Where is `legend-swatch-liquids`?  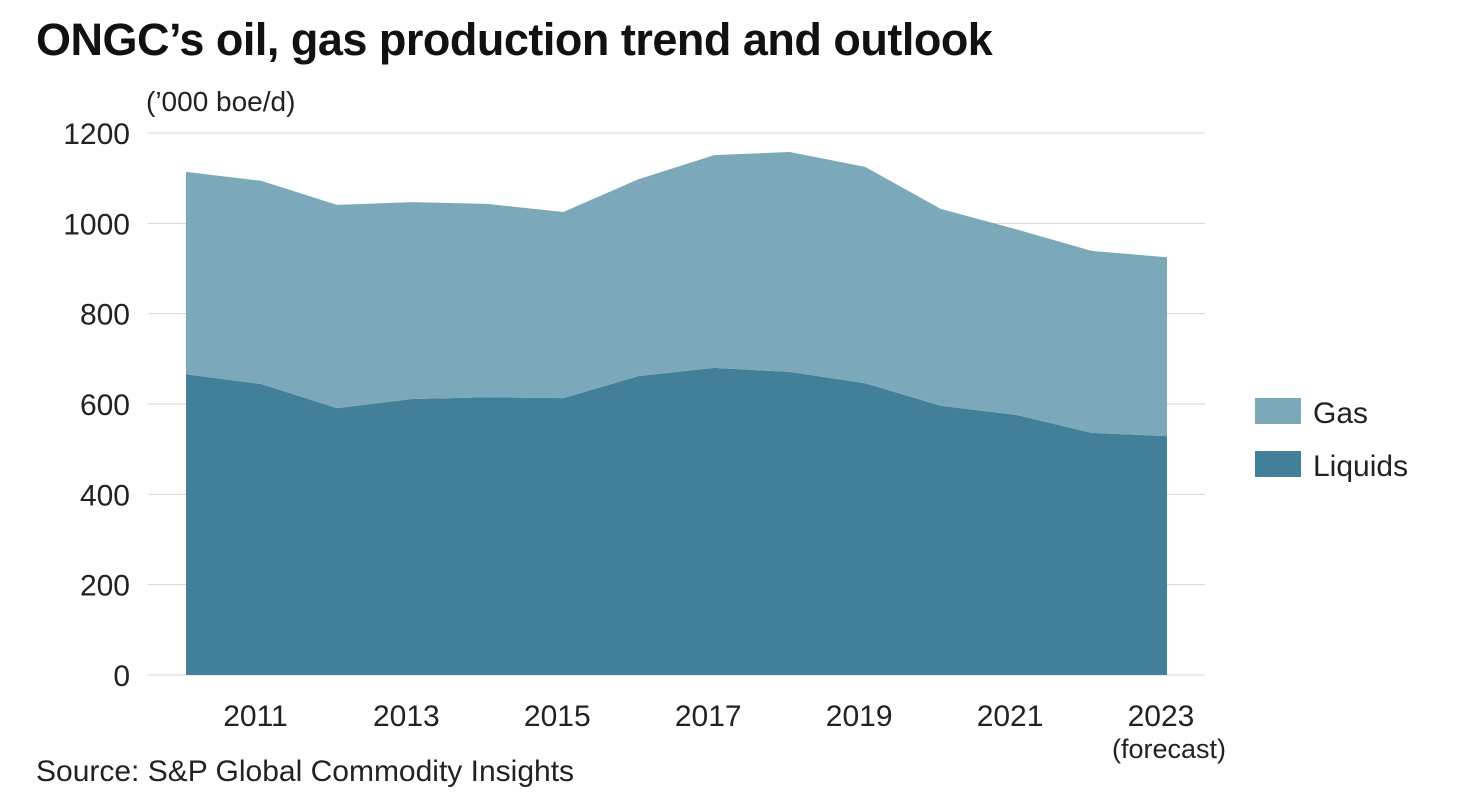 legend-swatch-liquids is located at coordinates (1278, 464).